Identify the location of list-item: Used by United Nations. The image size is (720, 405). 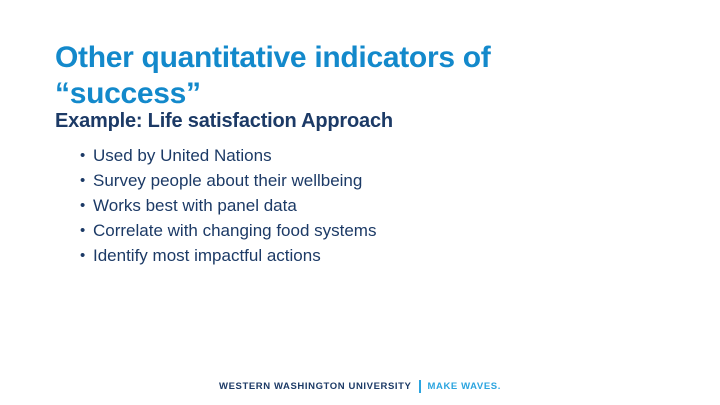
(355, 155).